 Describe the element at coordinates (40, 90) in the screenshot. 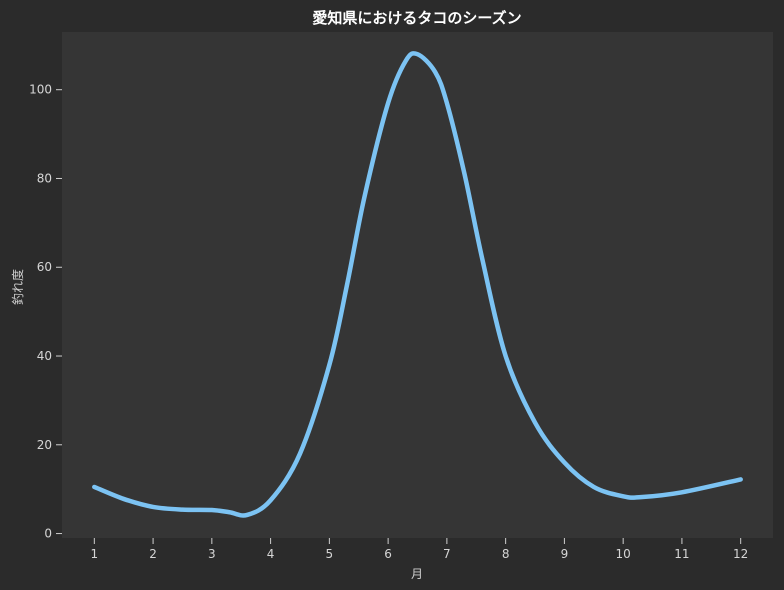

I see `y-tick-label: 100` at that location.